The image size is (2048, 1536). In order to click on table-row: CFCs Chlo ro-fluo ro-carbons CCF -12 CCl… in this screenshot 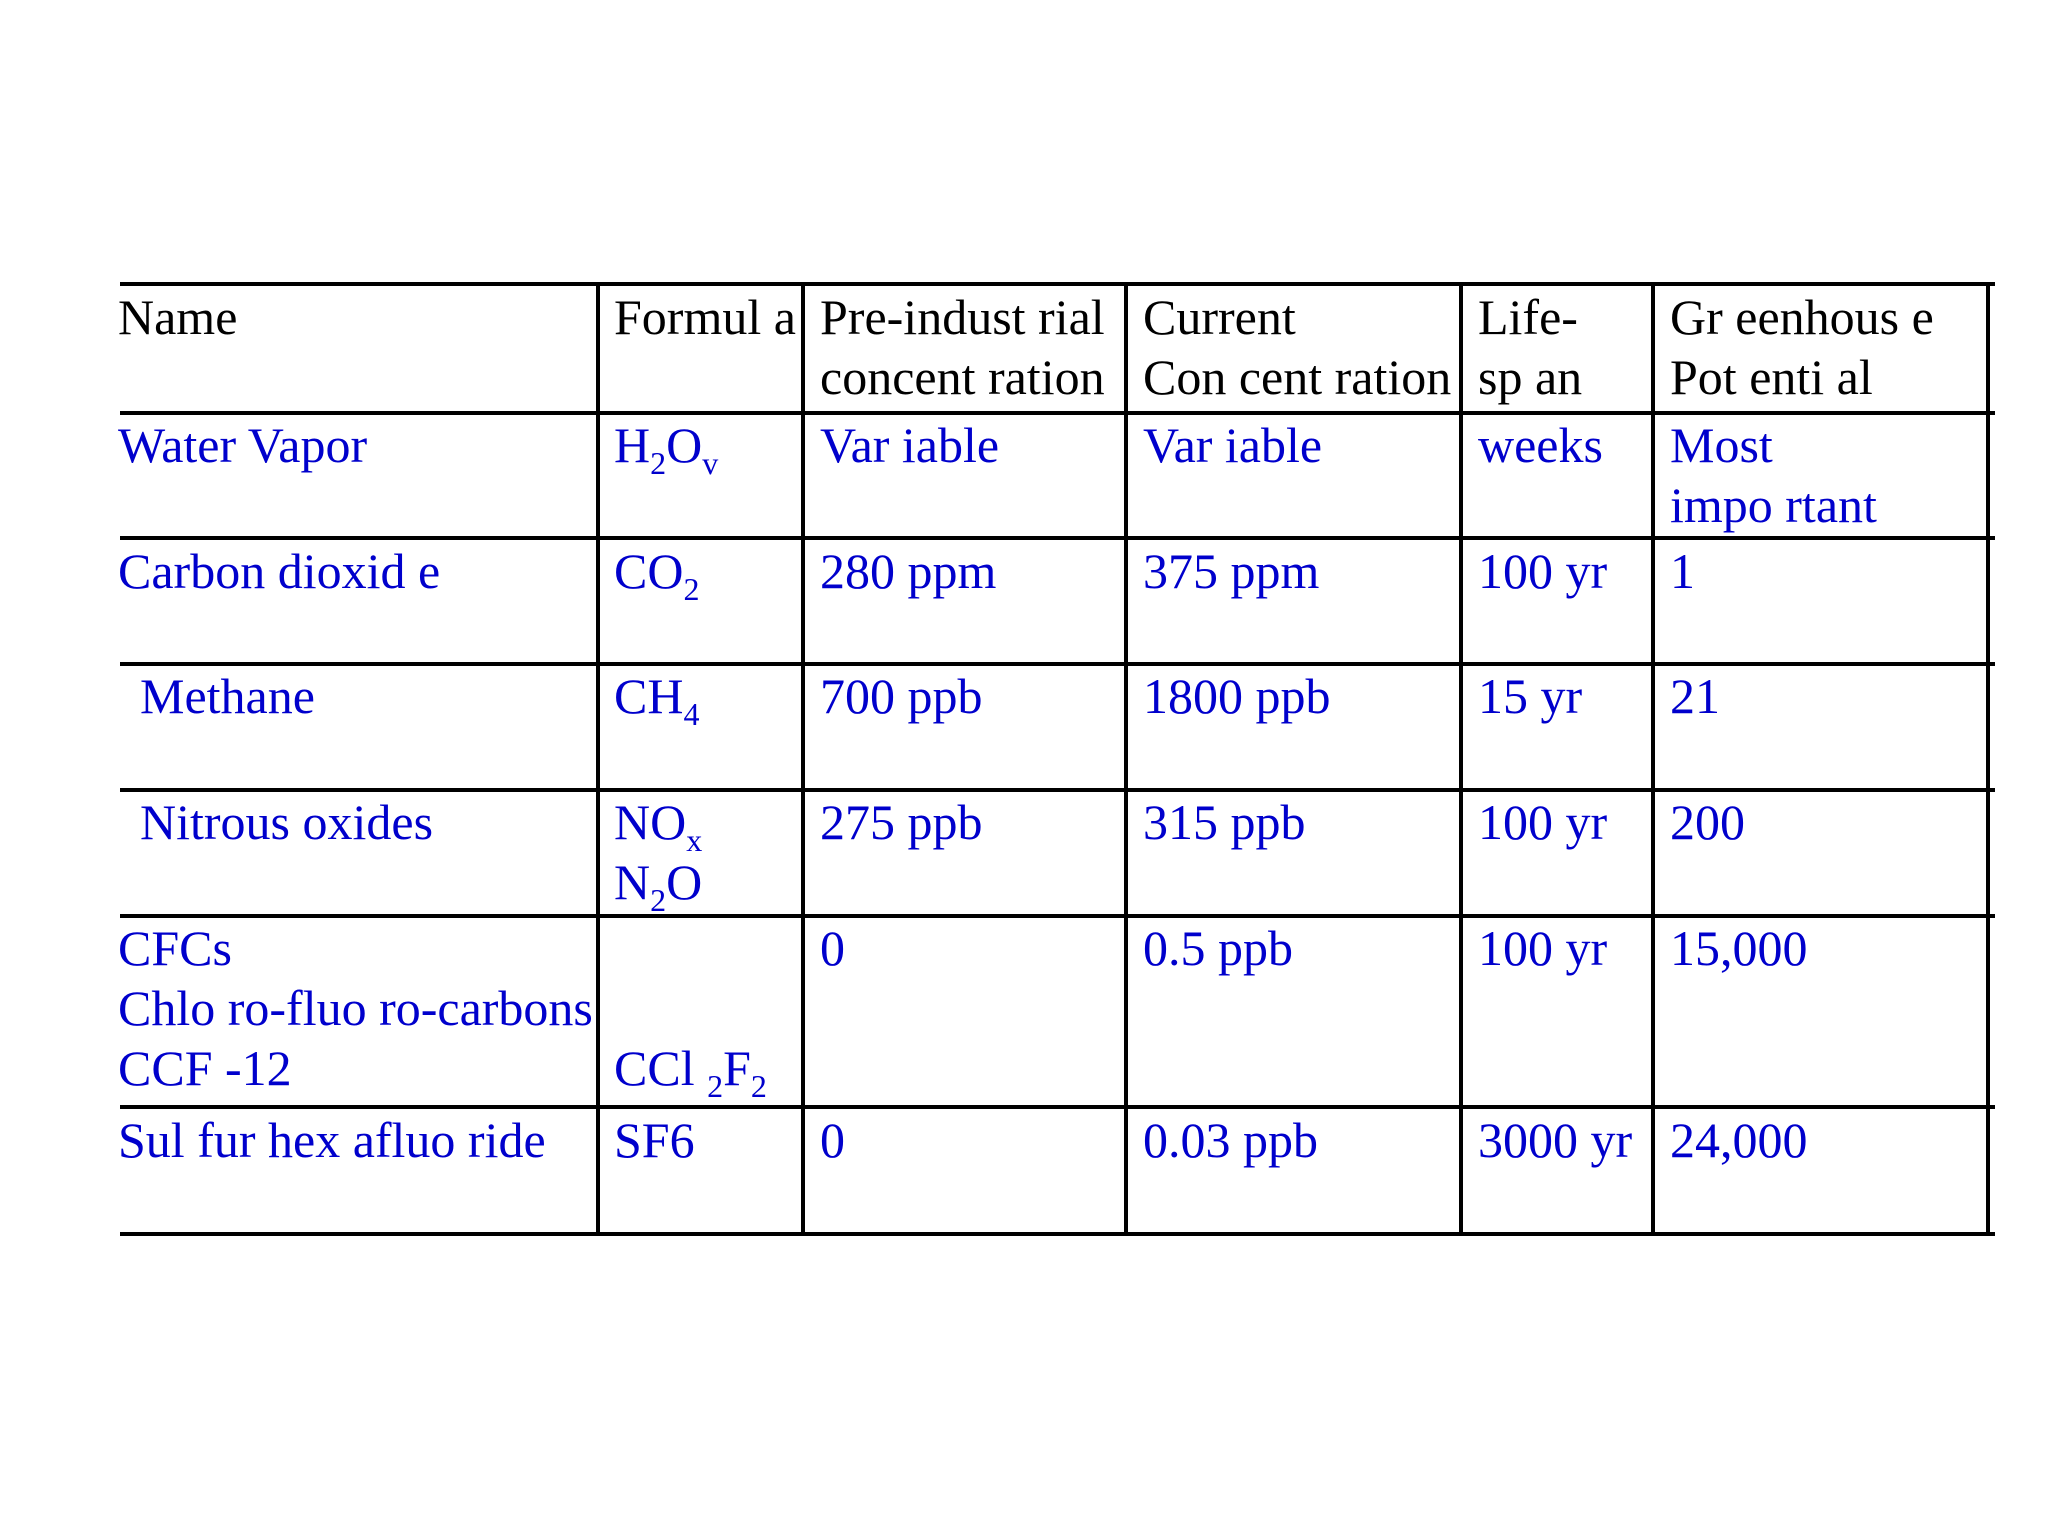, I will do `click(963, 1012)`.